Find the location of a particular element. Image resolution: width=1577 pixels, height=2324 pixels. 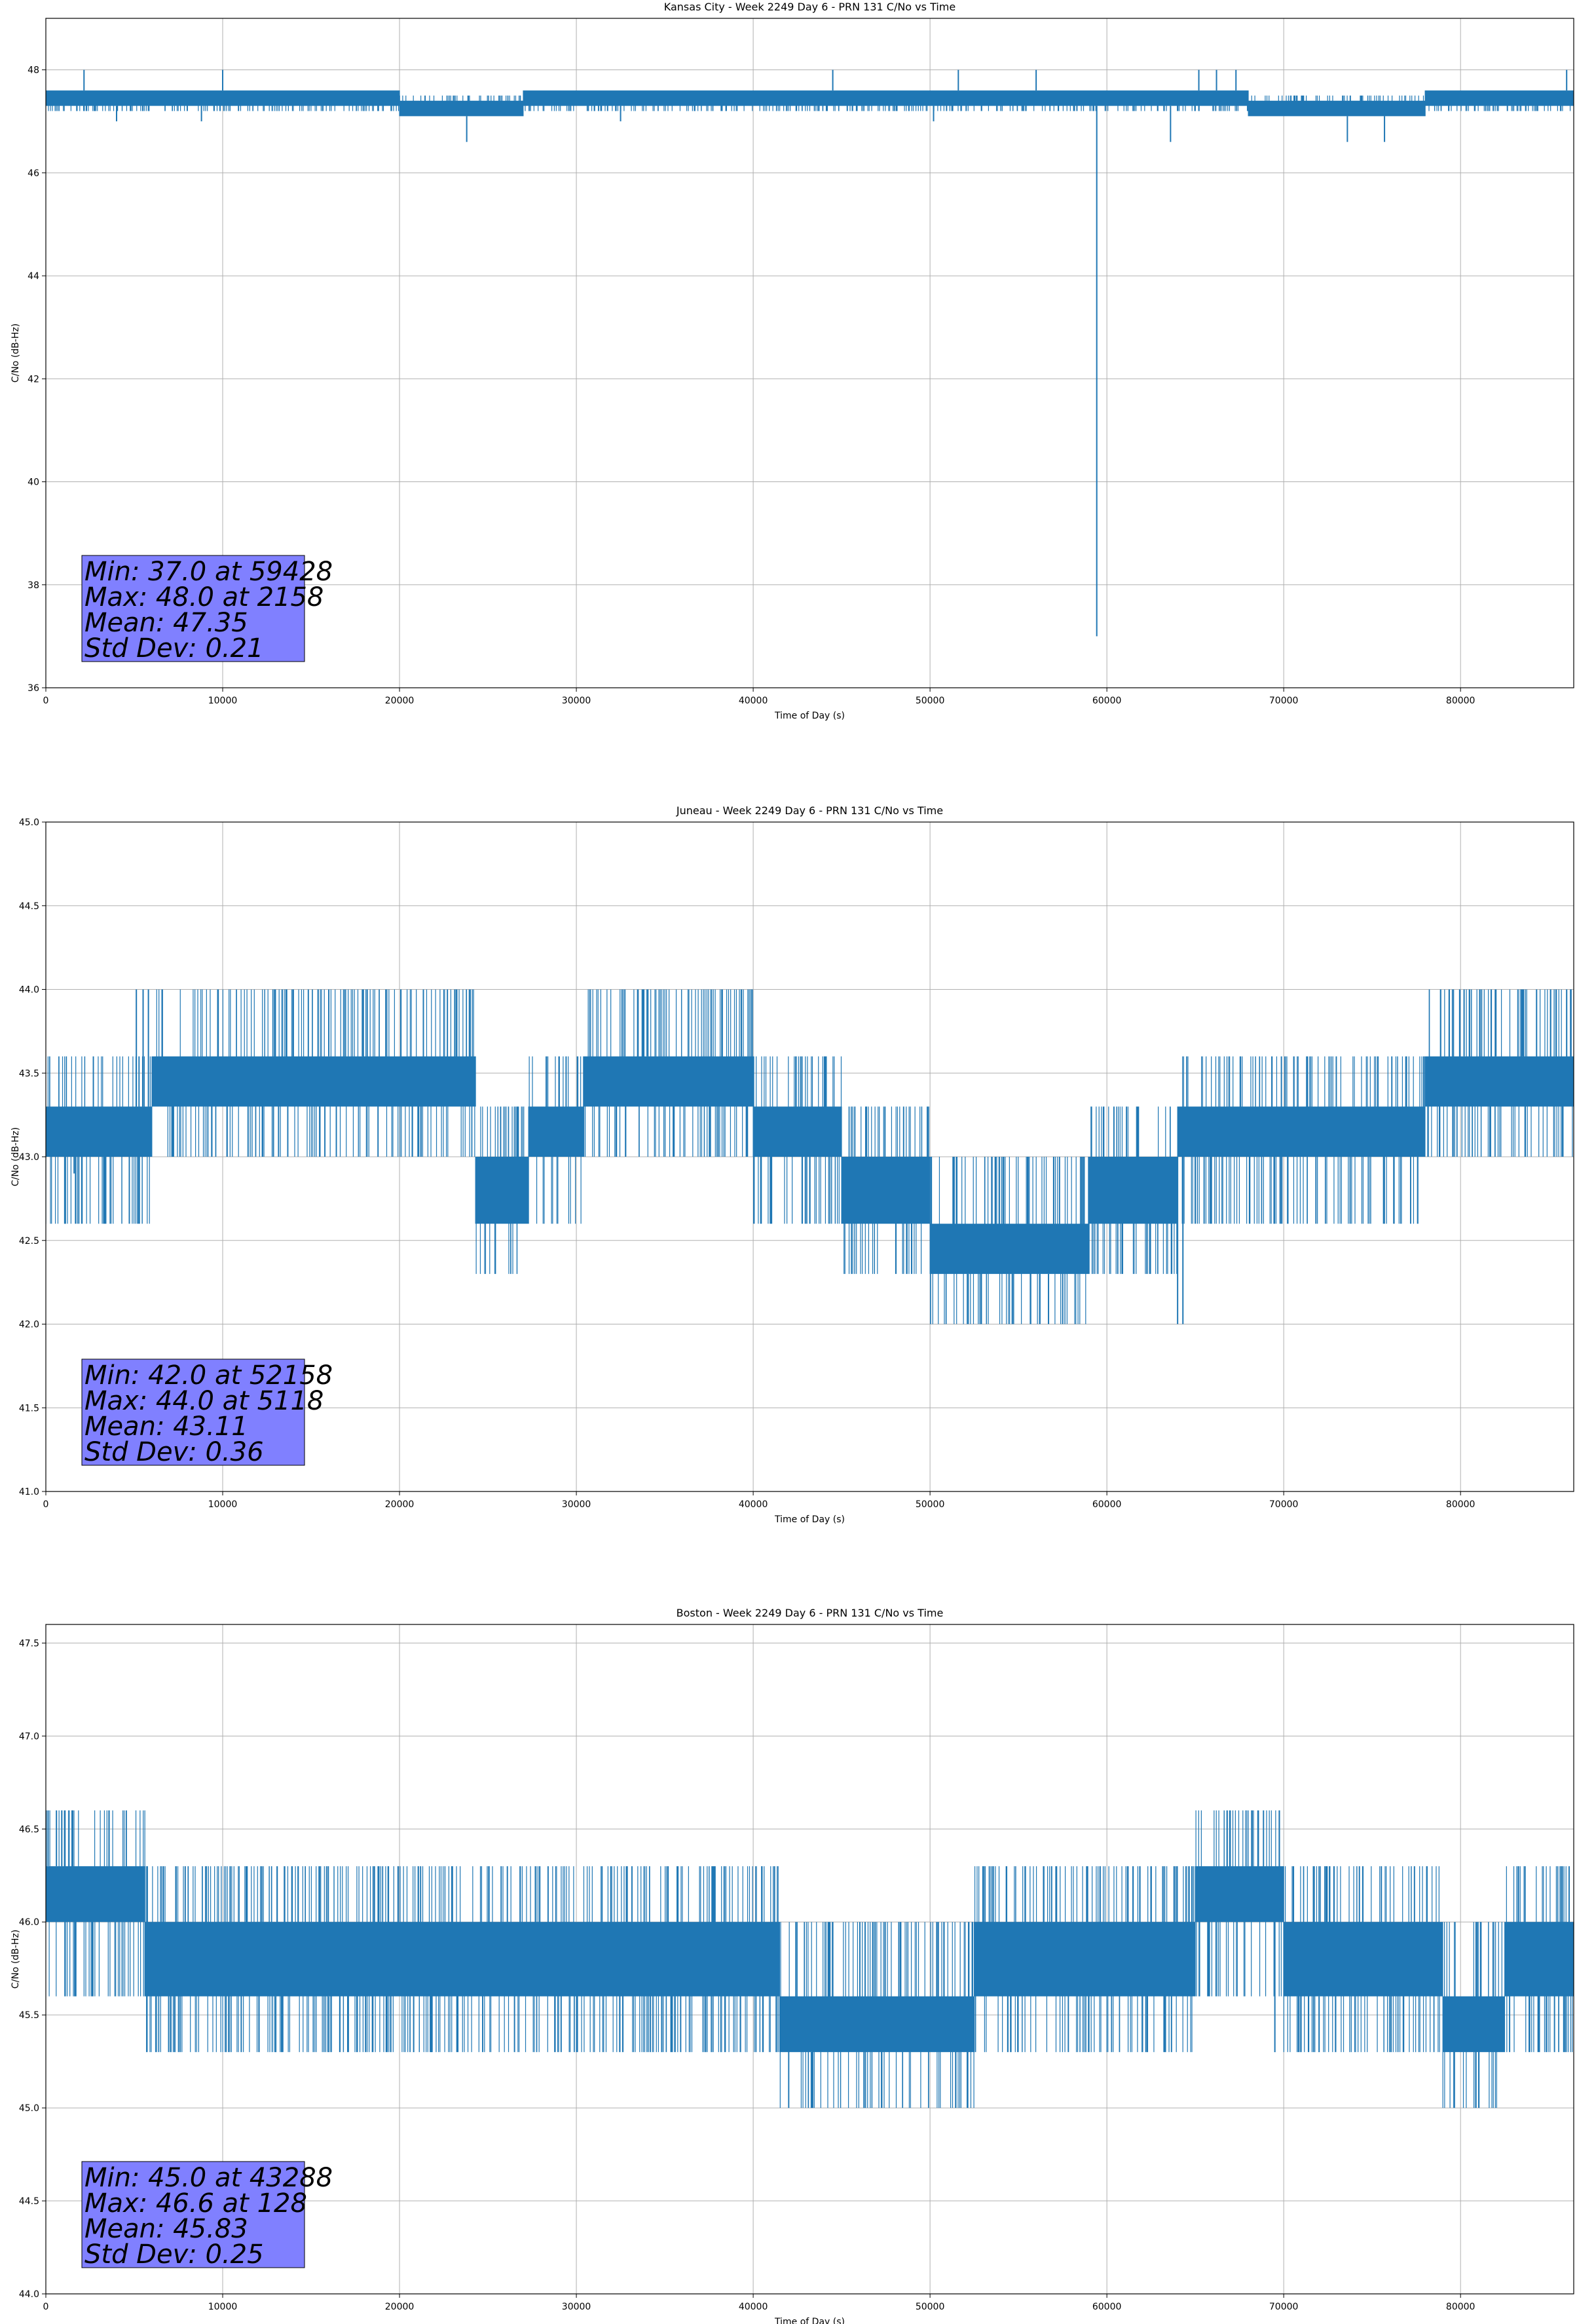

y-tick-label: 41.0 is located at coordinates (29, 1492).